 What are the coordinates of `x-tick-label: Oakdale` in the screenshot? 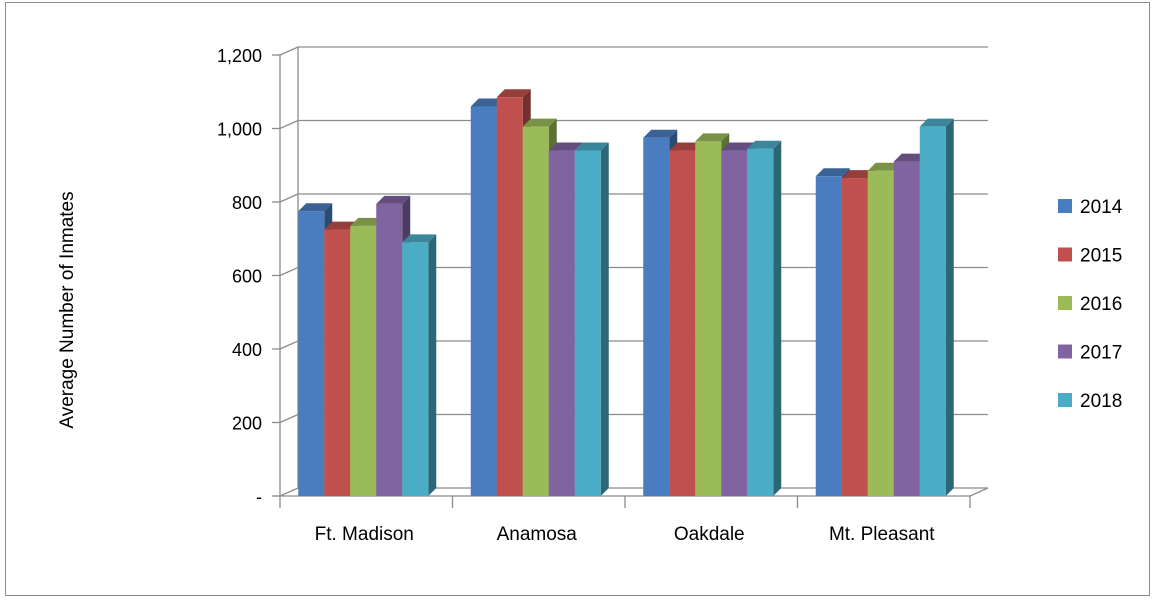 It's located at (709, 534).